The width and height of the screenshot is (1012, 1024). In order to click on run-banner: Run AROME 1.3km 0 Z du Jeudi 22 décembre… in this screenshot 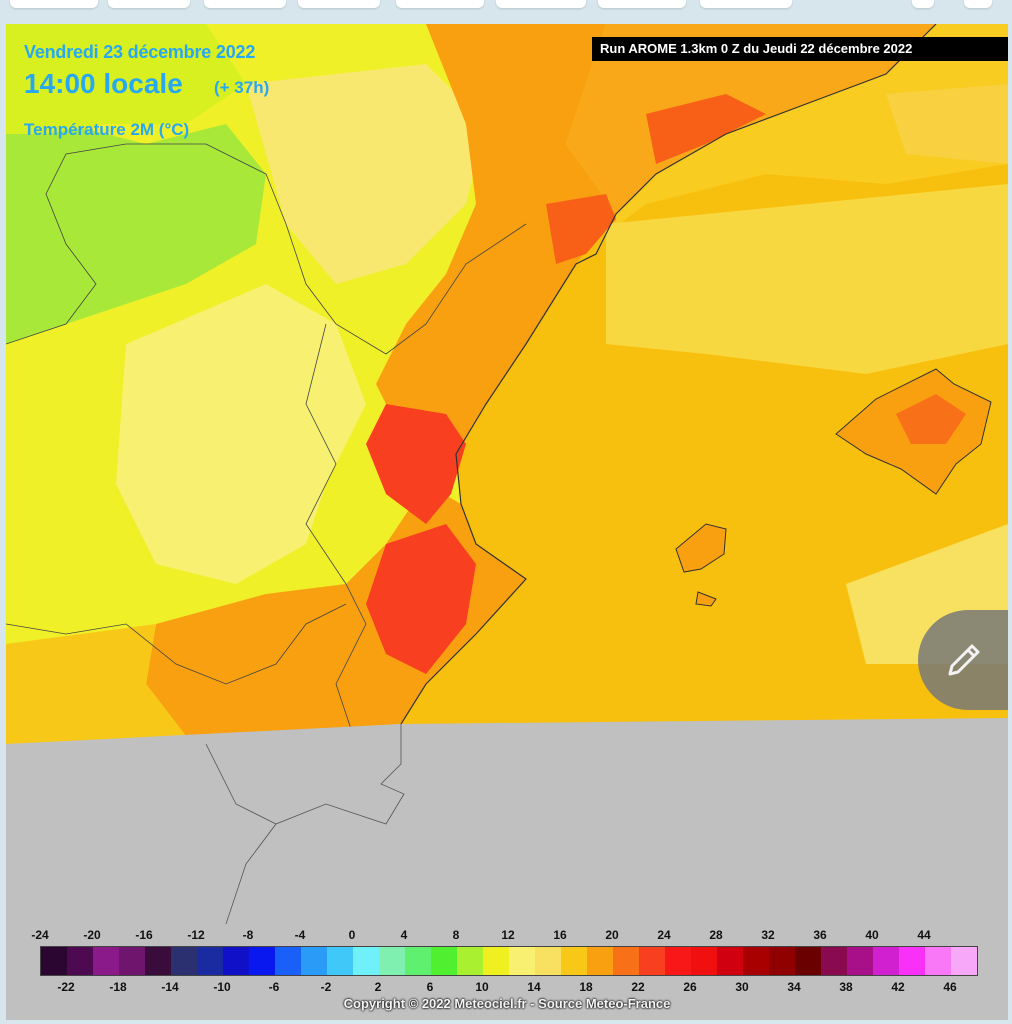, I will do `click(800, 49)`.